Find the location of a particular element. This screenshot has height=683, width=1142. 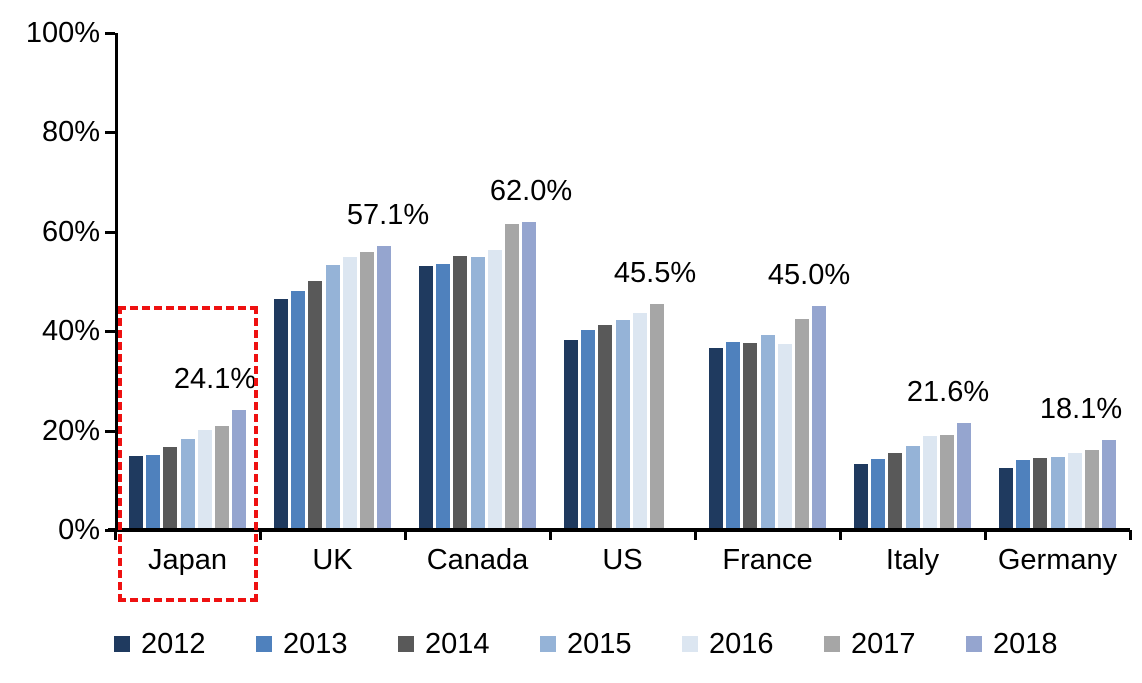

legend-swatch-2012 is located at coordinates (122, 644).